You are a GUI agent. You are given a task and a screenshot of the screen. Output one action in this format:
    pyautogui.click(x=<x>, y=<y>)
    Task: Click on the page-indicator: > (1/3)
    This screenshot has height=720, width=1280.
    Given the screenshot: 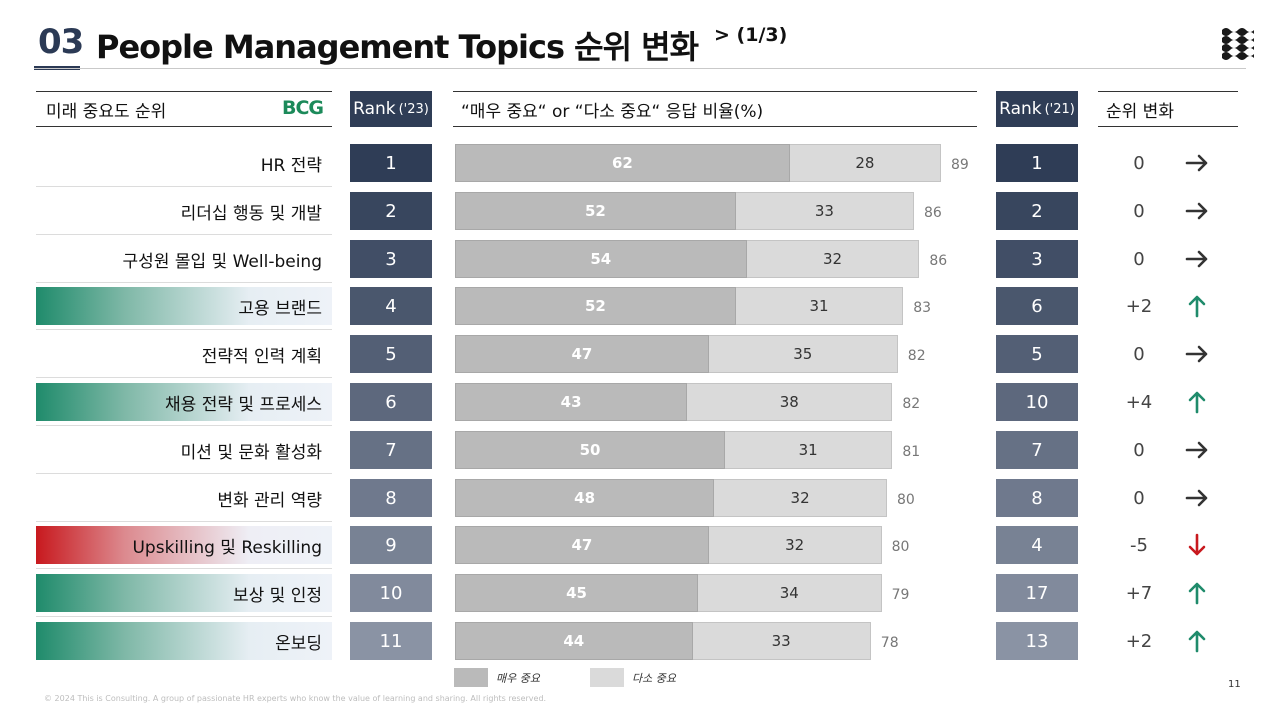 What is the action you would take?
    pyautogui.click(x=751, y=35)
    